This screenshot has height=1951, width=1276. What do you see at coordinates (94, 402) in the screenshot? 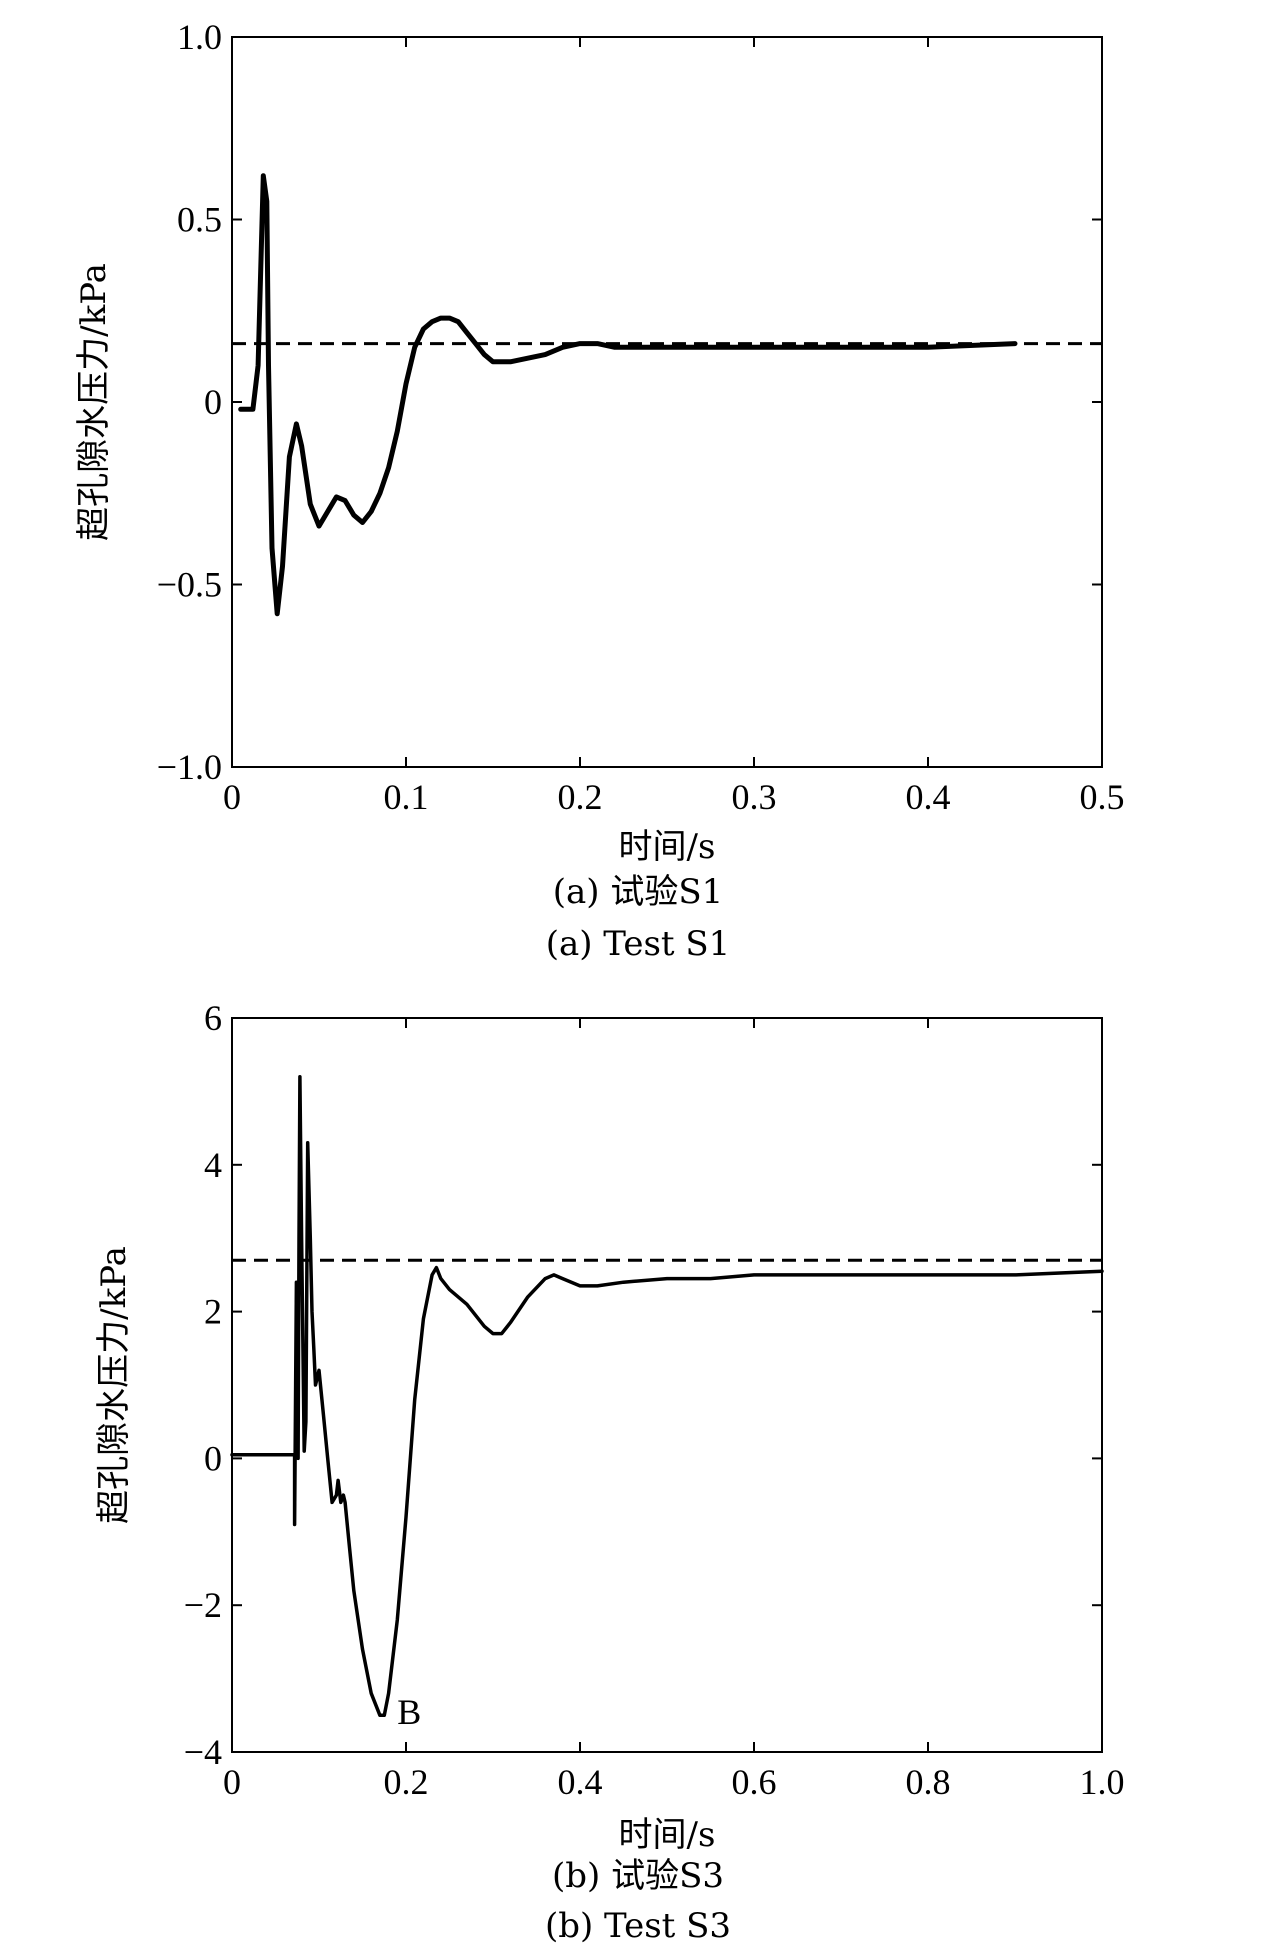
I see `chart-a-y-axis-title: 超孔隙水压力/kPa` at bounding box center [94, 402].